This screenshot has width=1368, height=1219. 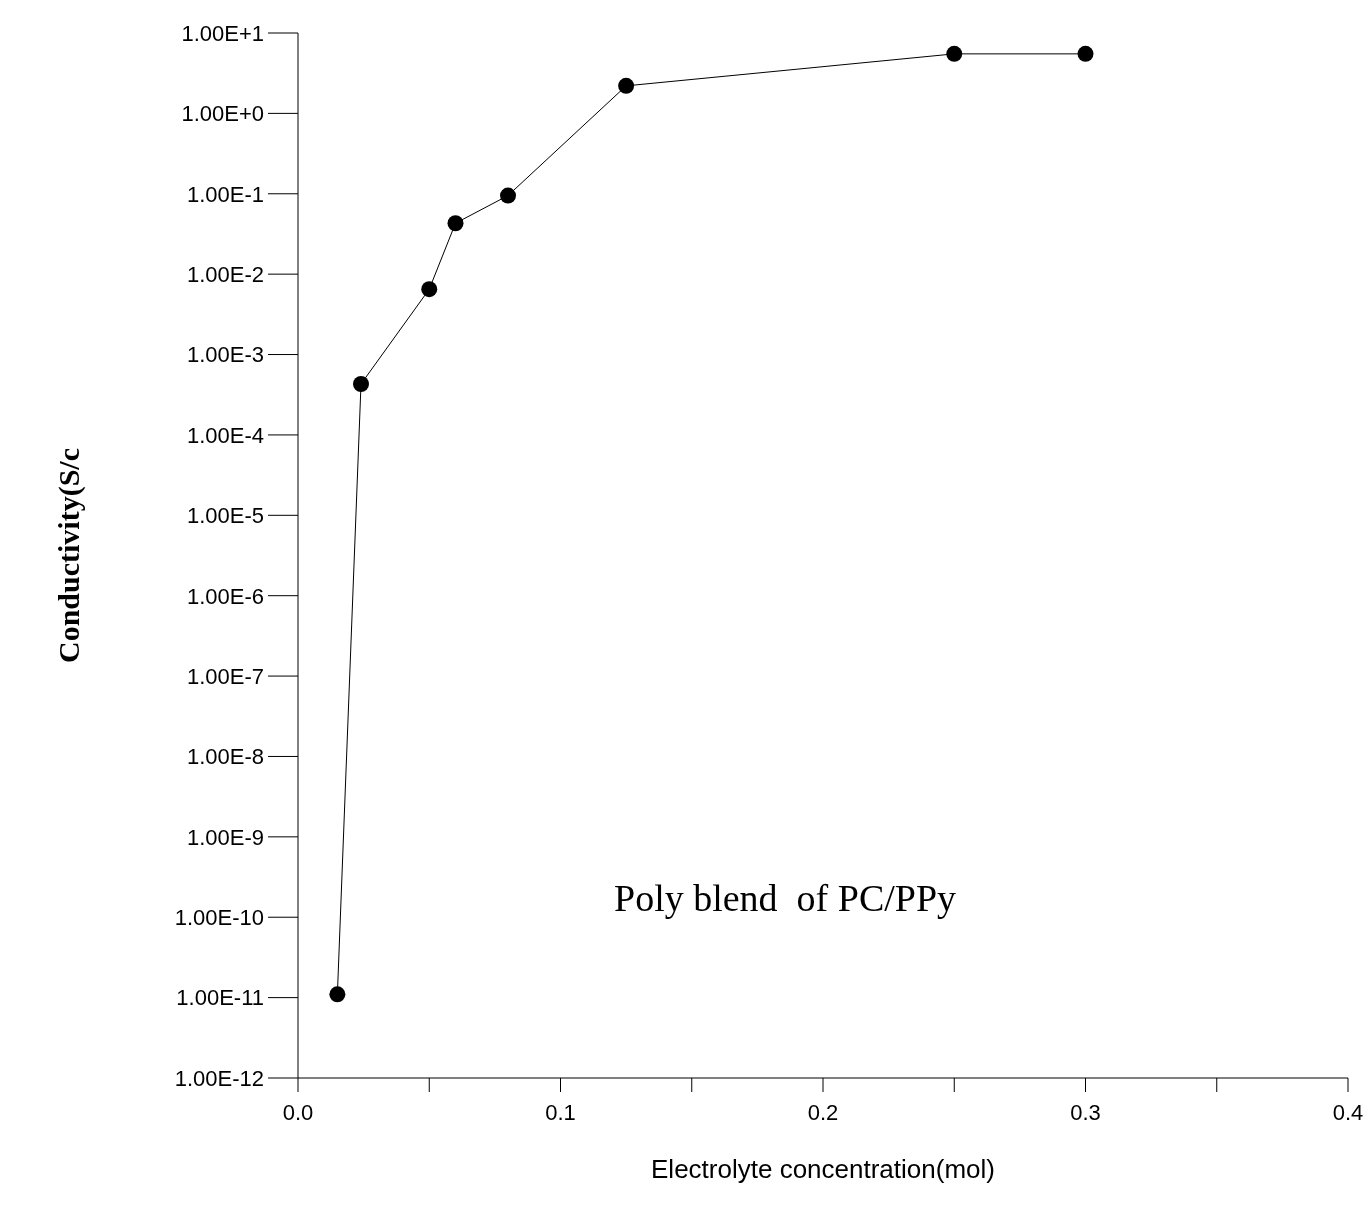 I want to click on y-tick-label: 1.00E+1, so click(x=222, y=33).